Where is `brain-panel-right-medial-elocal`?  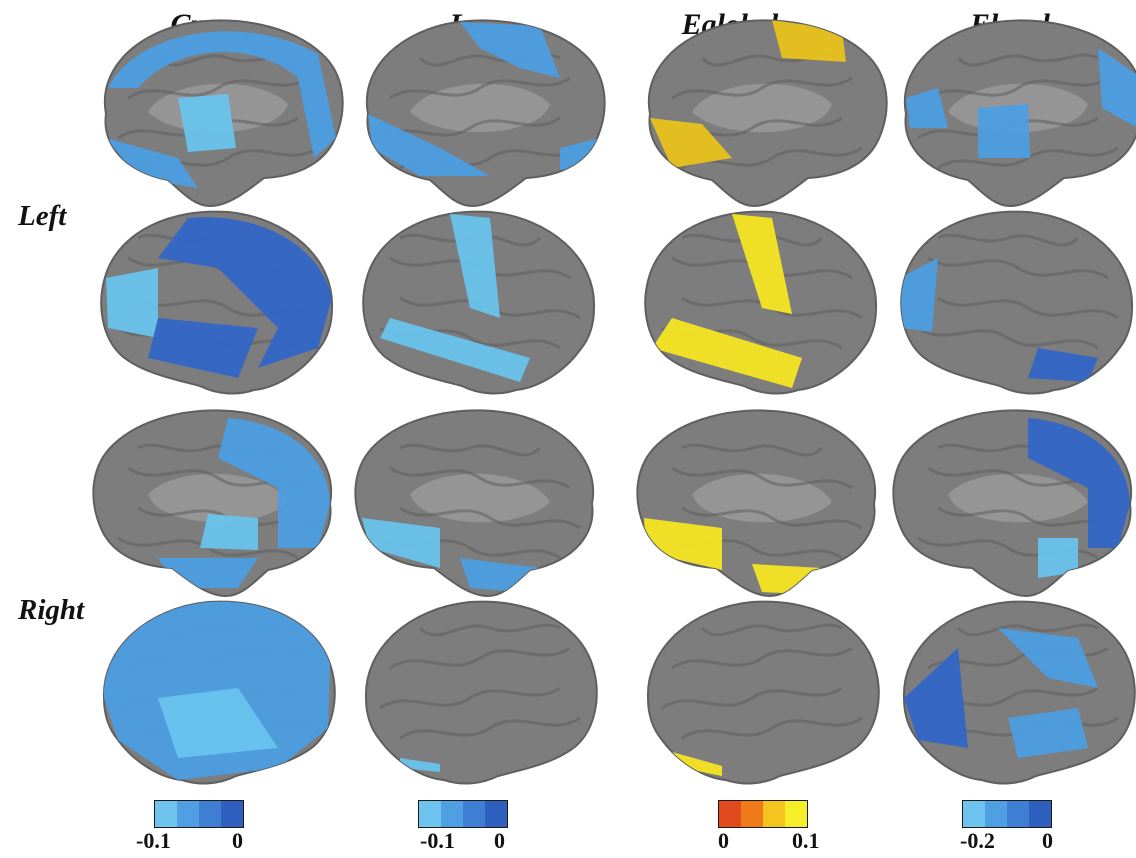 brain-panel-right-medial-elocal is located at coordinates (1012, 503).